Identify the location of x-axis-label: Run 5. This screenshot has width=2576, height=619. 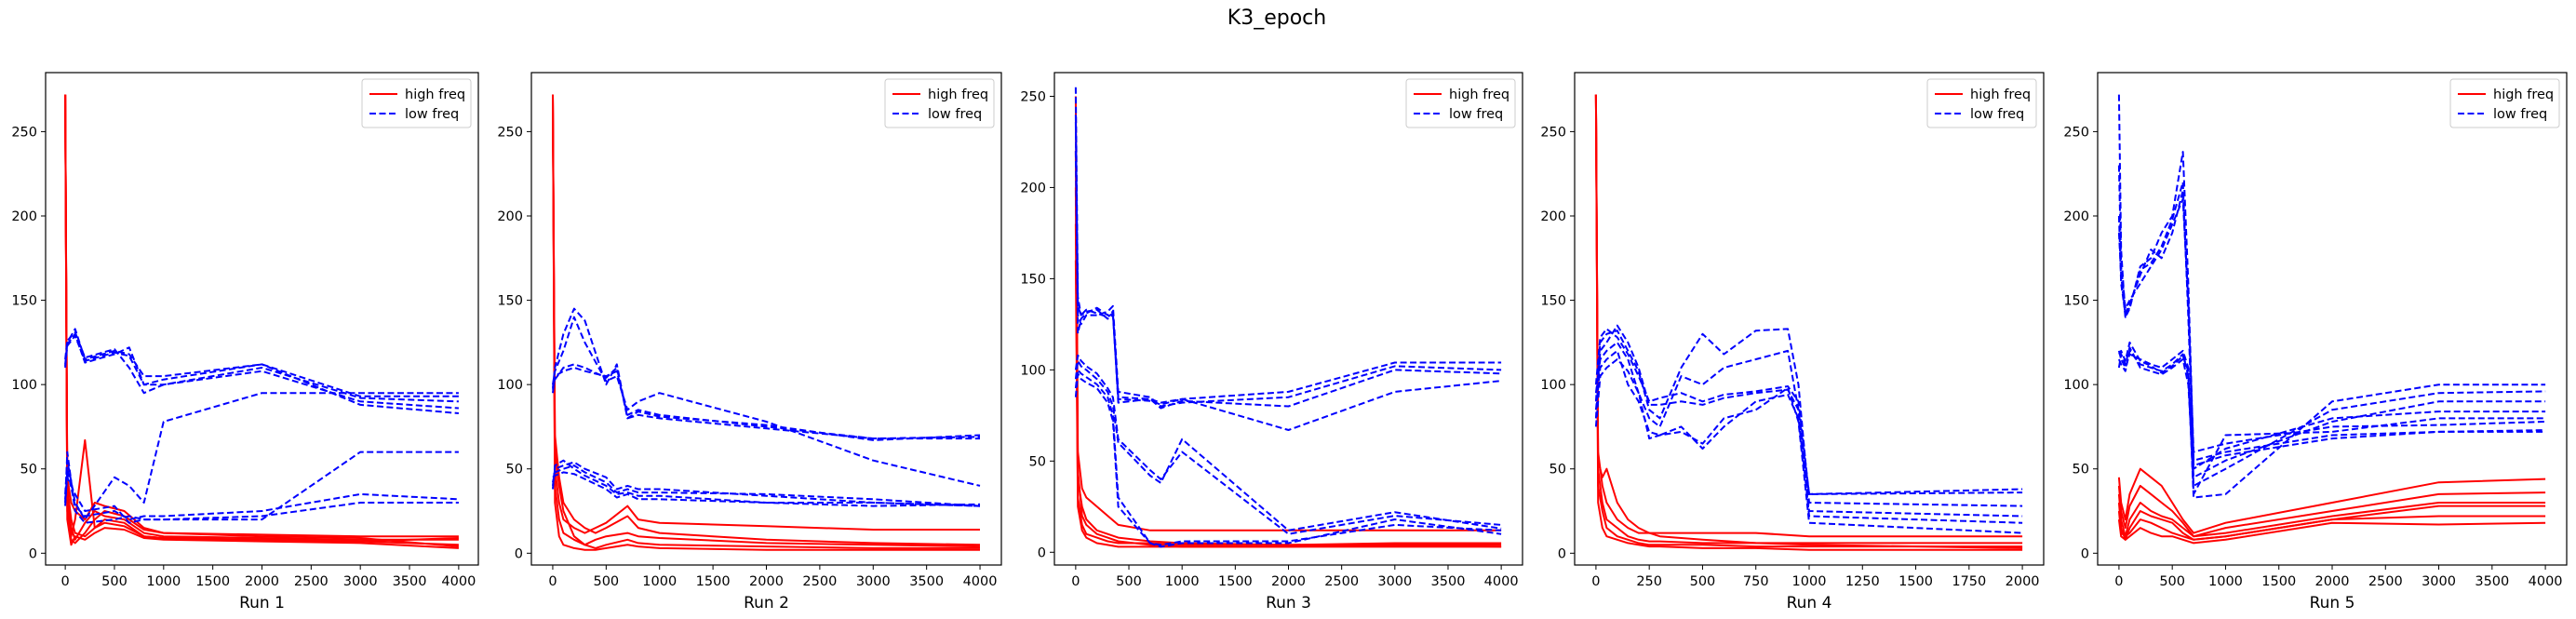
(2332, 603).